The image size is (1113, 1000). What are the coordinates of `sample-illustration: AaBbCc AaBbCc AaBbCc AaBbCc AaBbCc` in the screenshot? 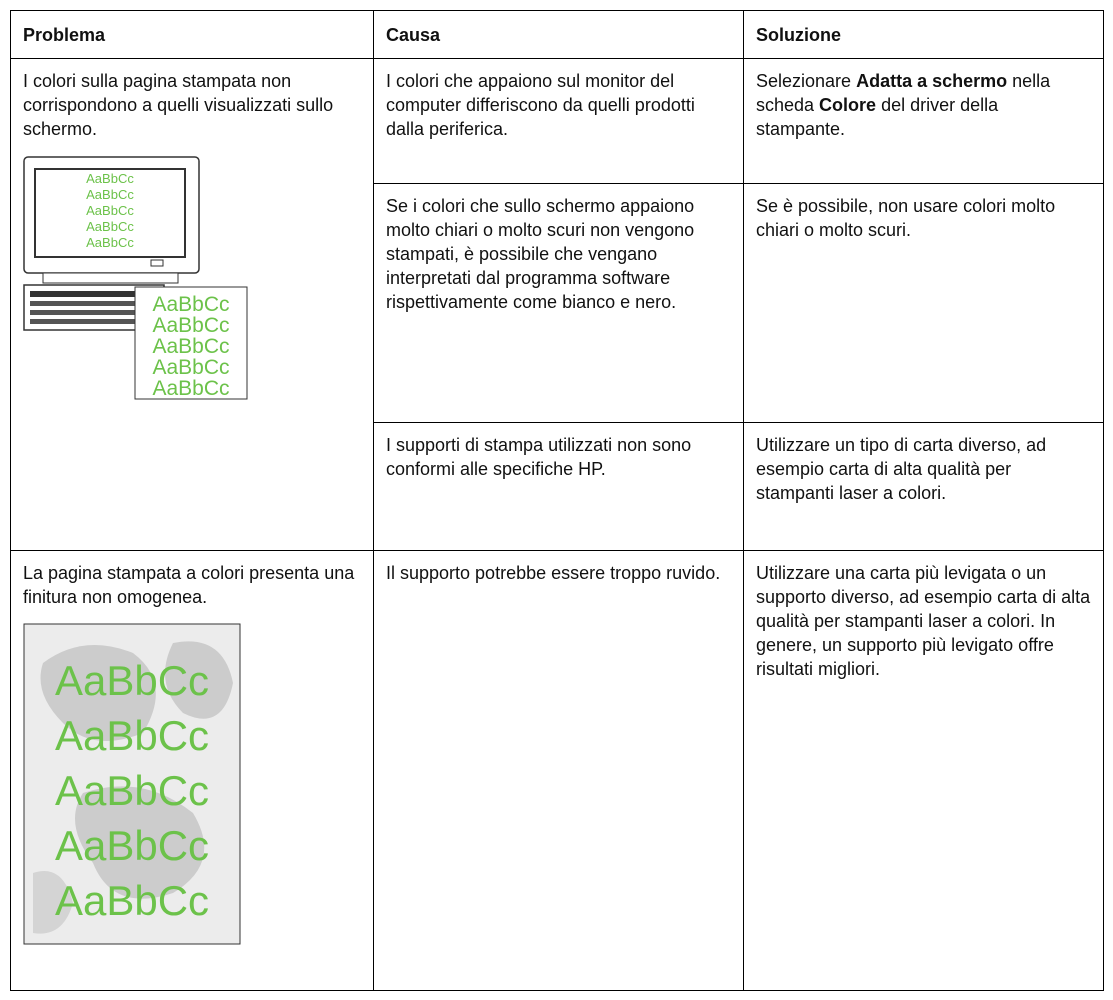 It's located at (132, 784).